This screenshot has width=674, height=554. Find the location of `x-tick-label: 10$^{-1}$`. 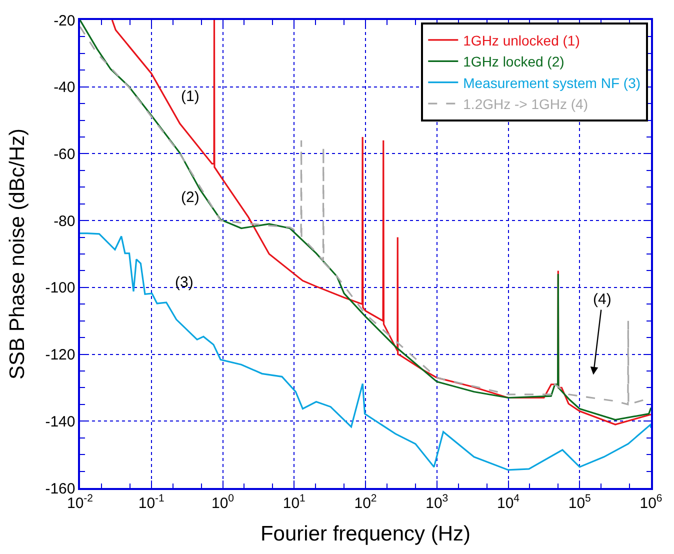

x-tick-label: 10$^{-1}$ is located at coordinates (151, 502).